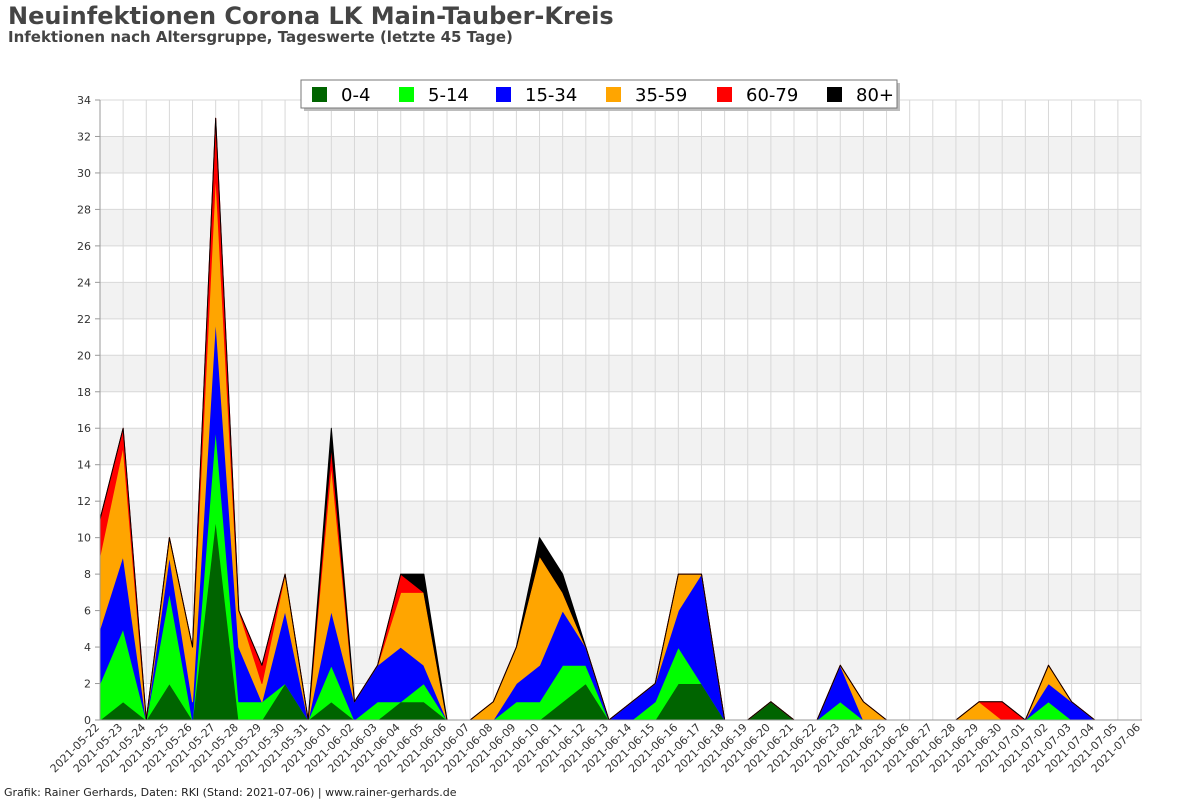  What do you see at coordinates (84, 465) in the screenshot?
I see `y-tick-label: 14` at bounding box center [84, 465].